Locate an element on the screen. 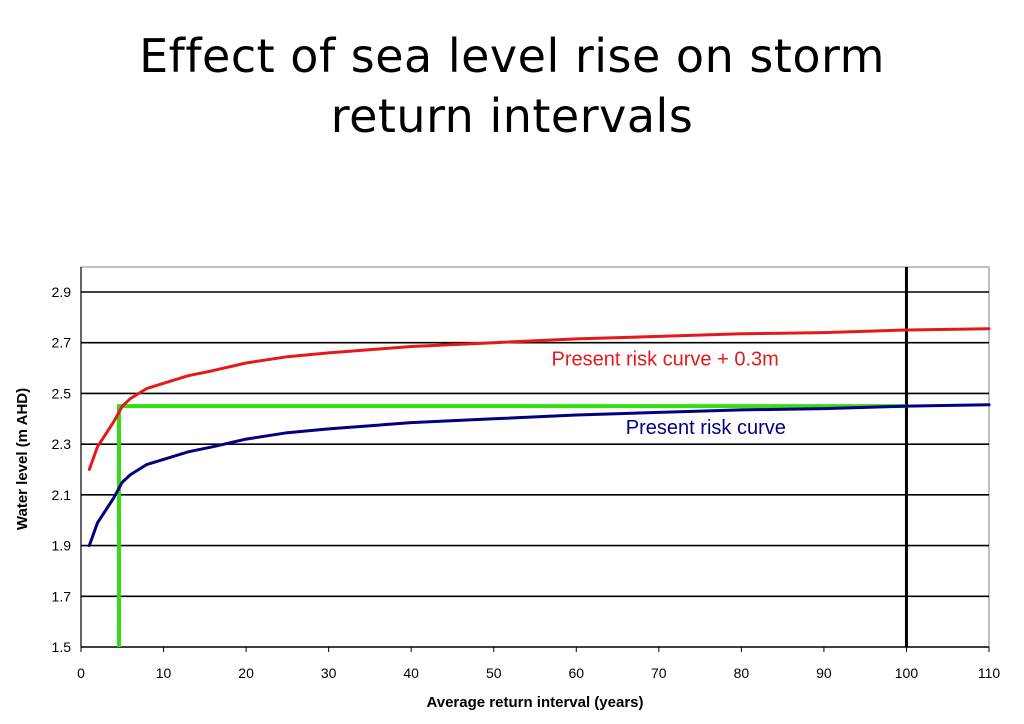  x-tick-label: 40 is located at coordinates (411, 673).